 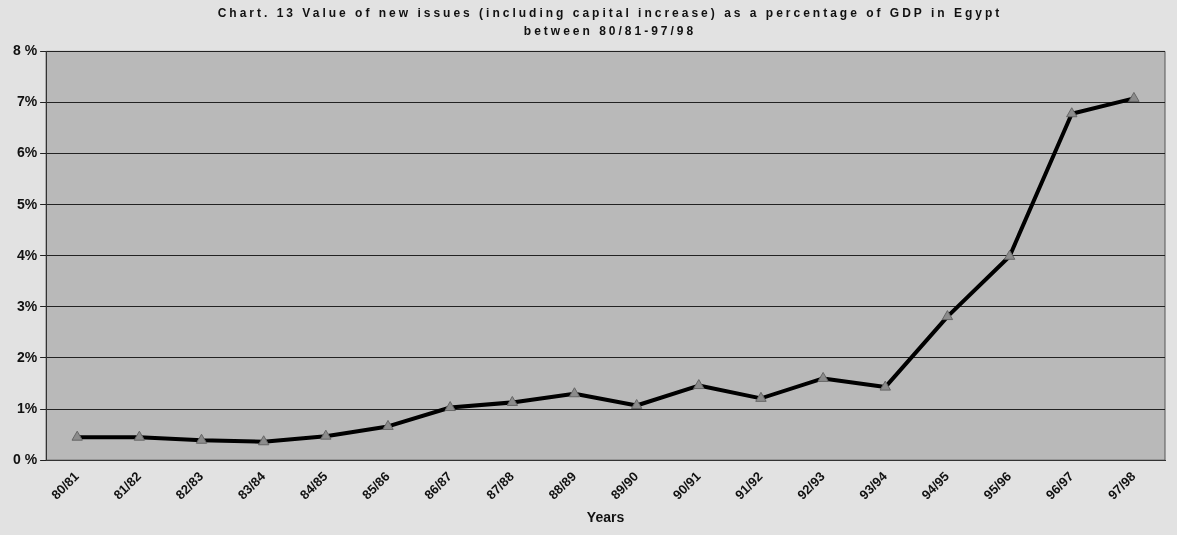 I want to click on chart-title: Chart. 13 Value of new issues (including capital increase) as a percentage of GDP in Egypt between 80/81-97/98, so click(x=610, y=22).